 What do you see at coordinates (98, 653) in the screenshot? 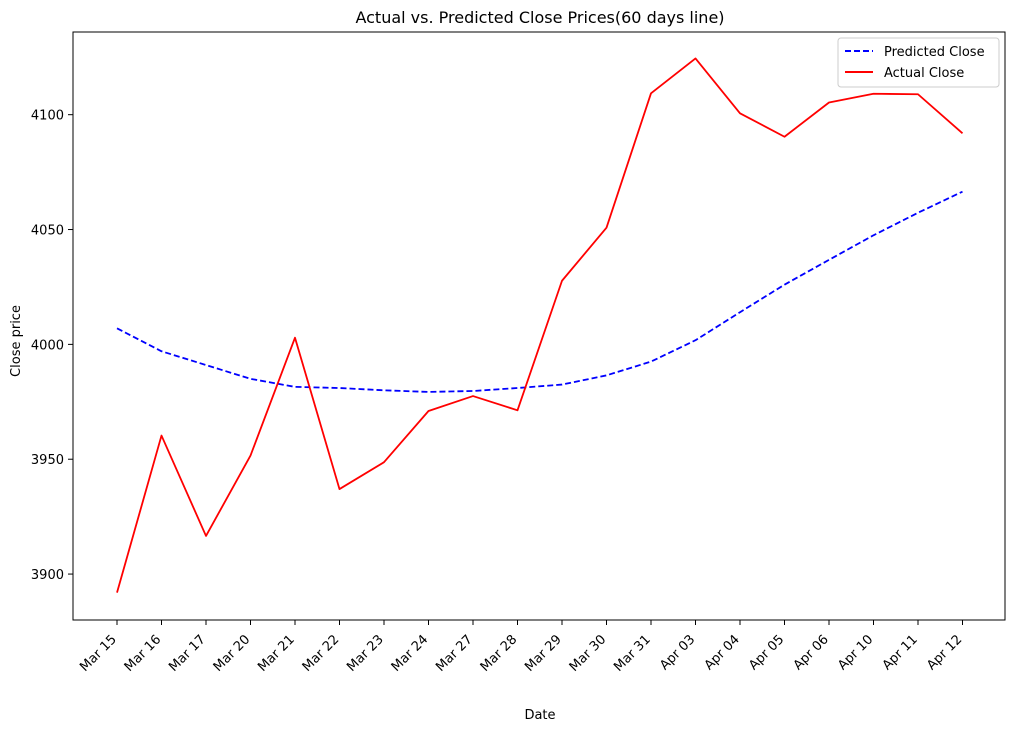
I see `x-tick-label: Mar 15` at bounding box center [98, 653].